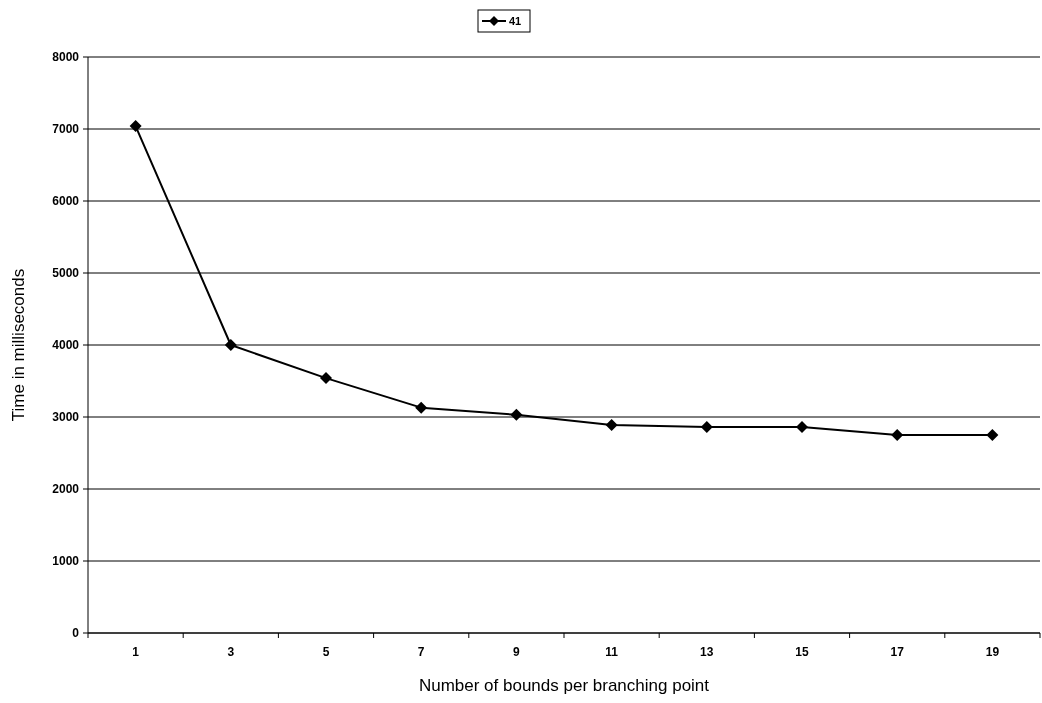 Image resolution: width=1042 pixels, height=703 pixels. I want to click on x-tick-label: 5, so click(326, 652).